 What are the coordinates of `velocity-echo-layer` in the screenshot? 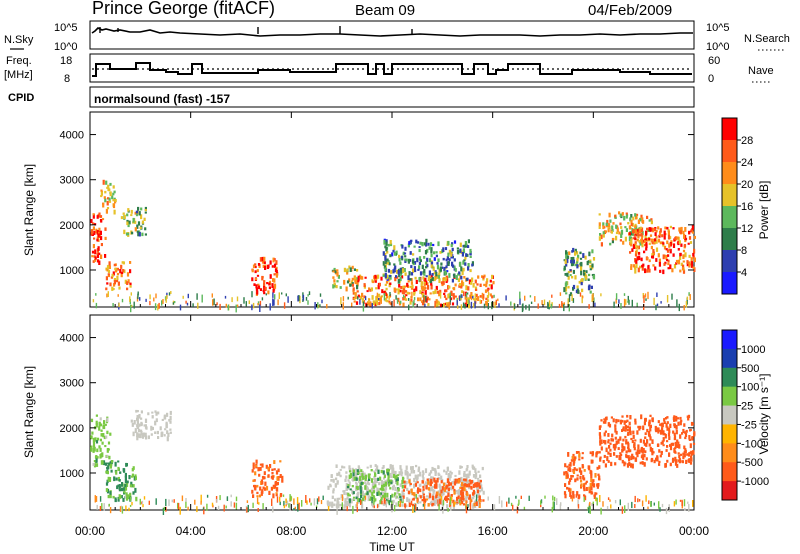 It's located at (393, 462).